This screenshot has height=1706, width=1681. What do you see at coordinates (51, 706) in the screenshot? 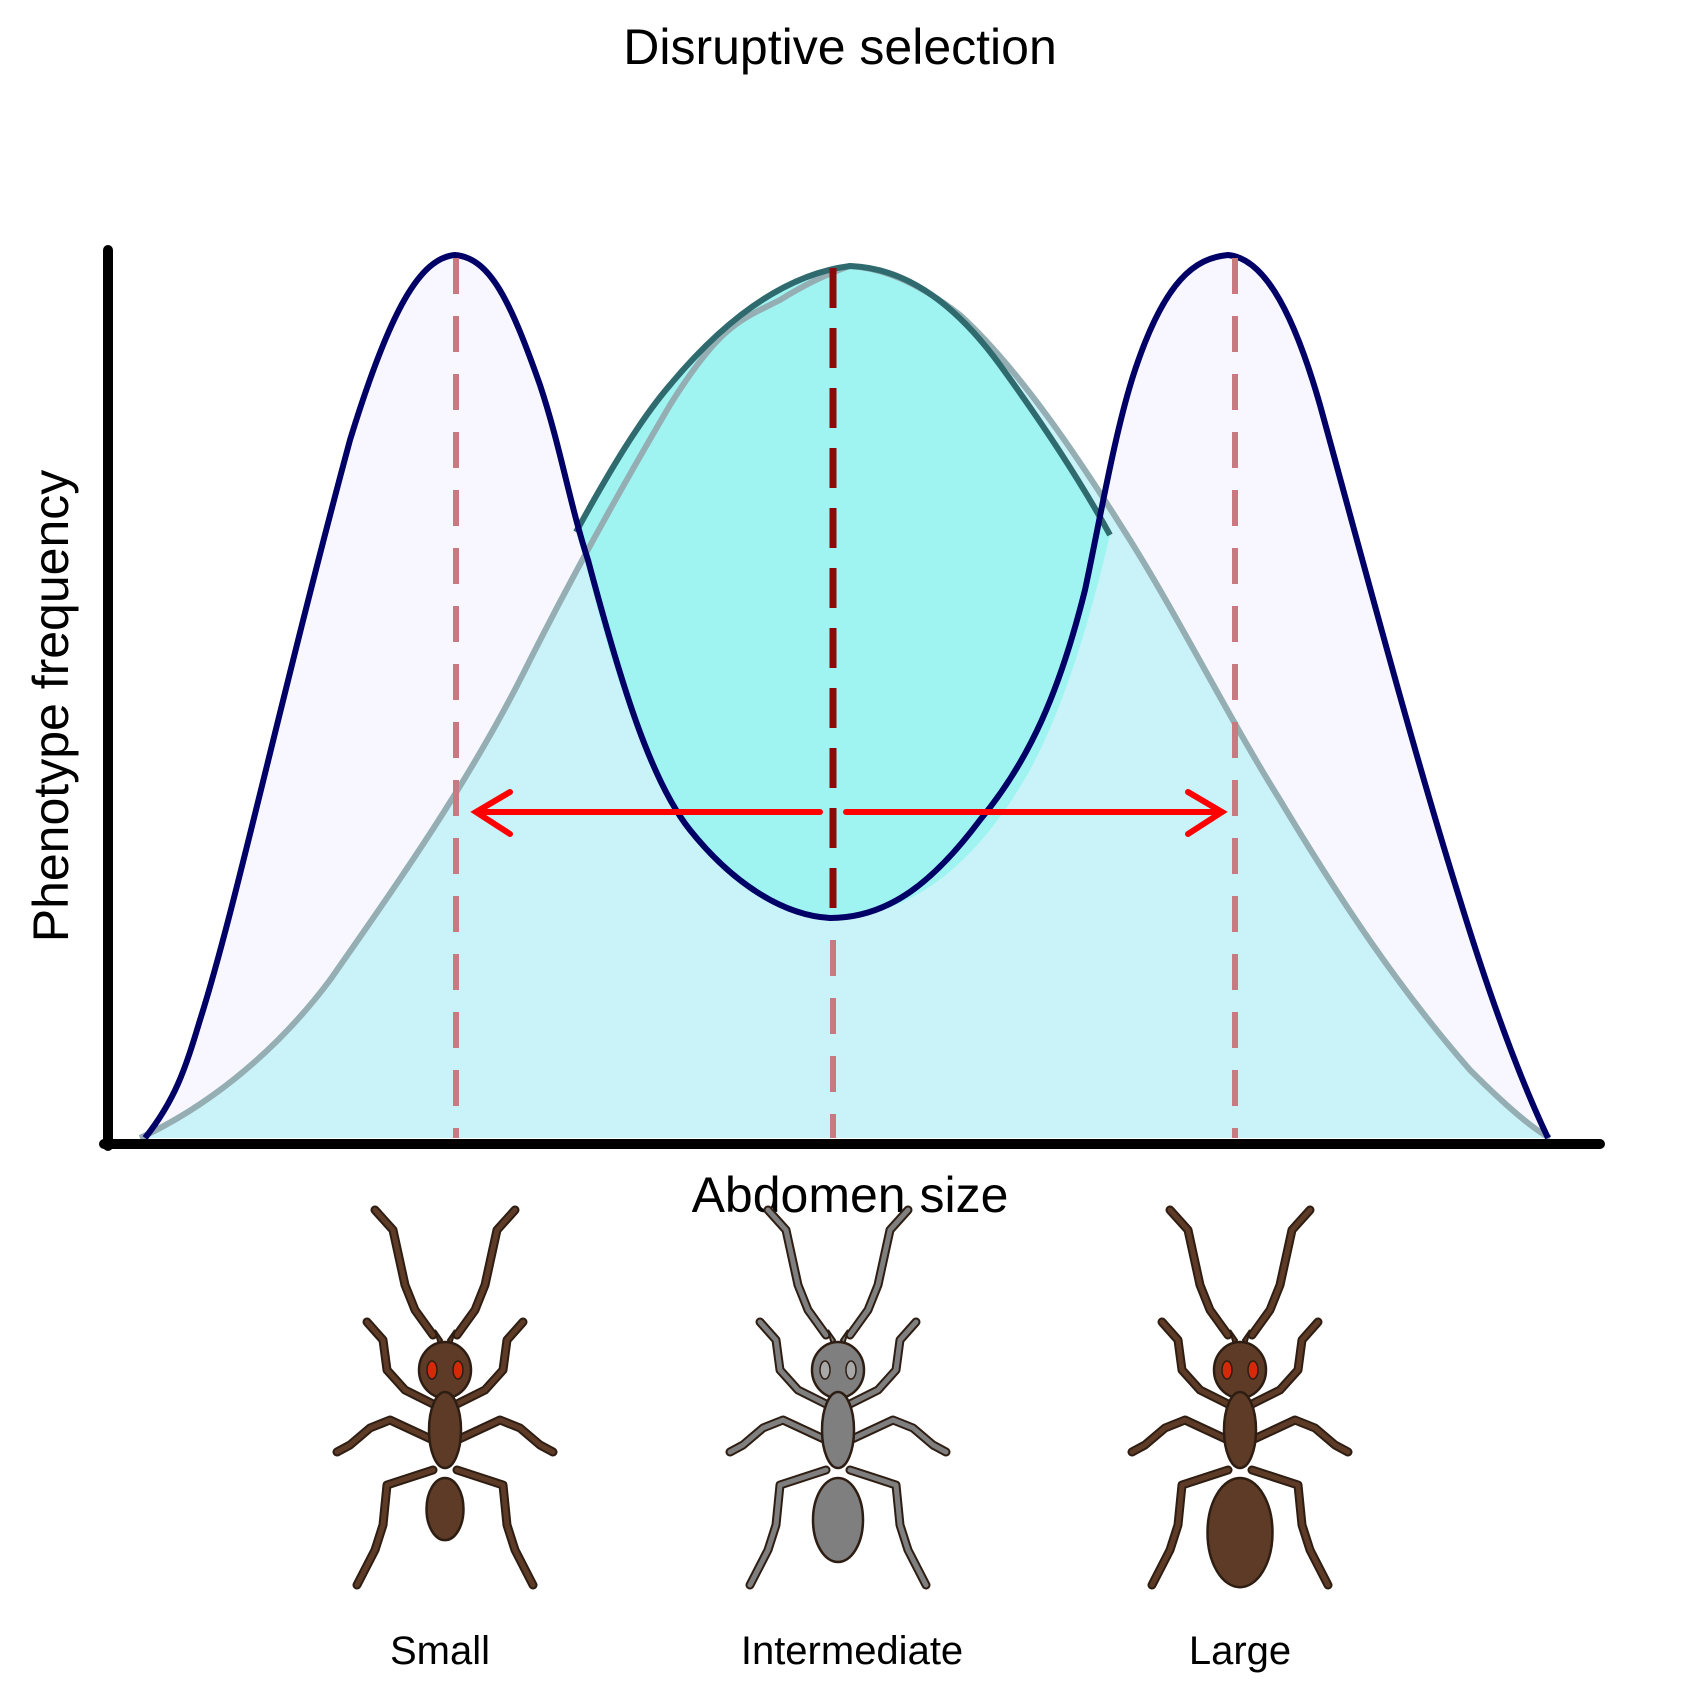
I see `y-axis-label: Phenotype frequency` at bounding box center [51, 706].